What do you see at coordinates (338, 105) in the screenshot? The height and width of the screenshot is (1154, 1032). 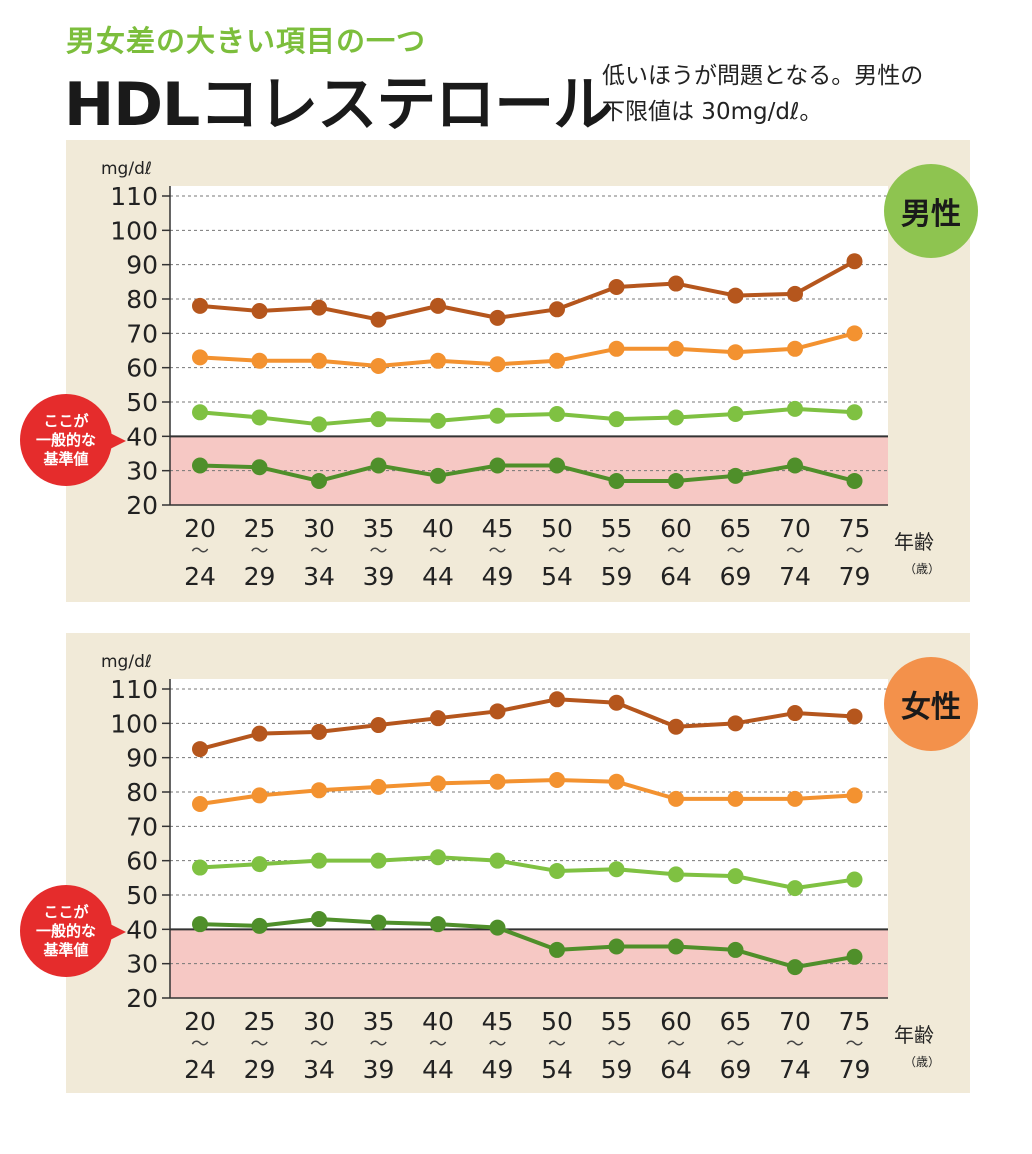 I see `page-title: HDLコレステロール` at bounding box center [338, 105].